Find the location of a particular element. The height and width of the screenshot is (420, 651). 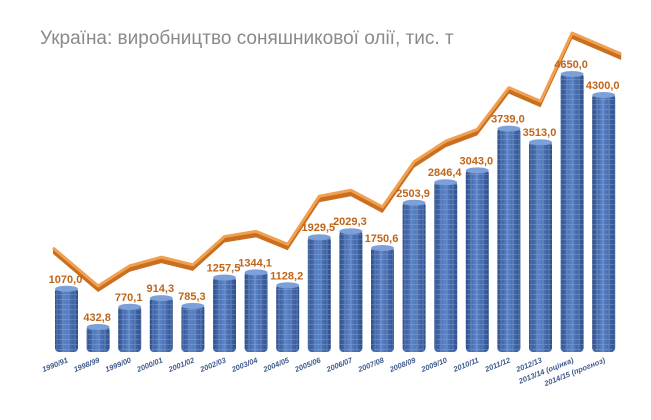

x-tick-label: 2000/01 is located at coordinates (149, 365).